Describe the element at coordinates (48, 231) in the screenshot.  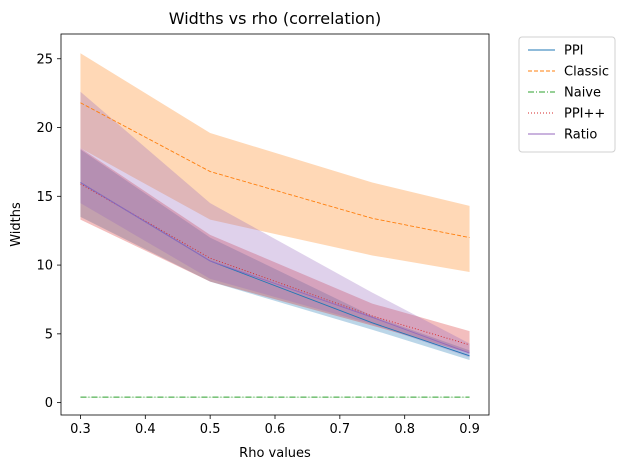
I see `y-axis-ticks: 0 5 10 15 20 25` at that location.